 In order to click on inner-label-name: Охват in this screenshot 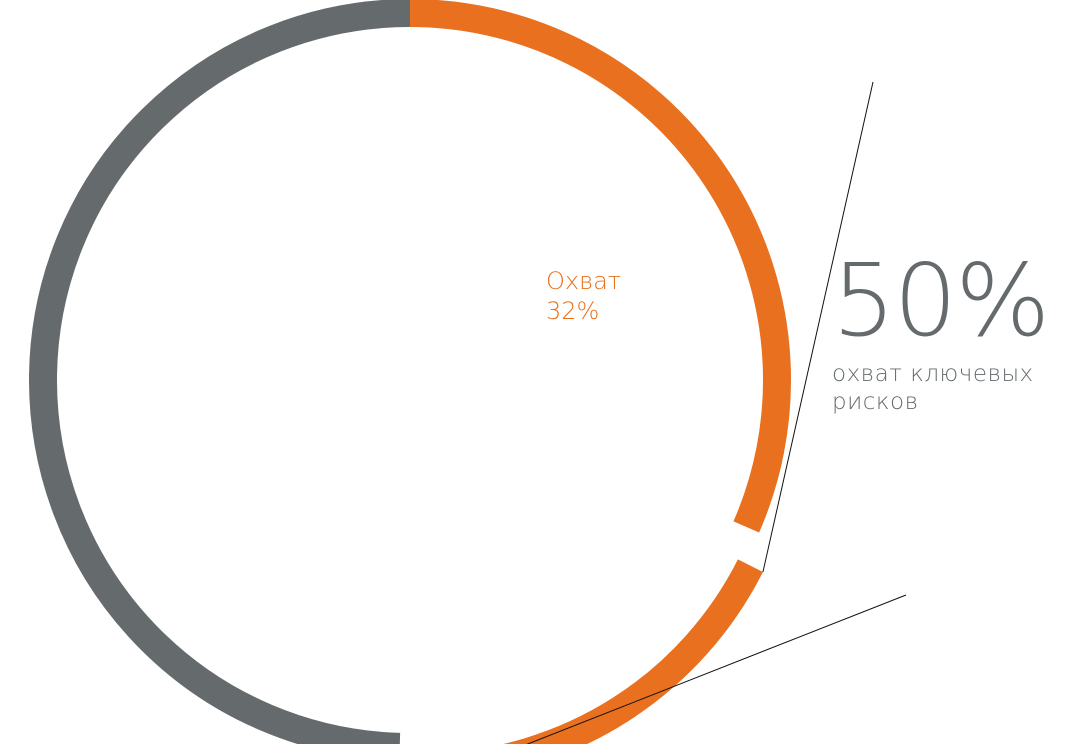, I will do `click(584, 281)`.